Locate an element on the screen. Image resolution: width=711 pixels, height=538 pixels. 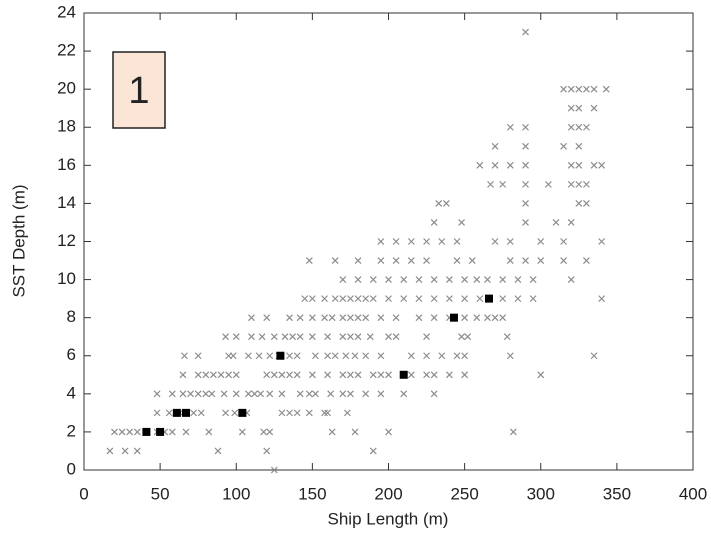
y-tick-label: 10 is located at coordinates (66, 278).